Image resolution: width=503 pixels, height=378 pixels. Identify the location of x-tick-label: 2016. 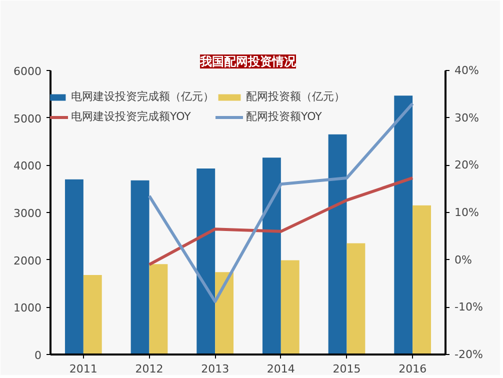
(412, 369).